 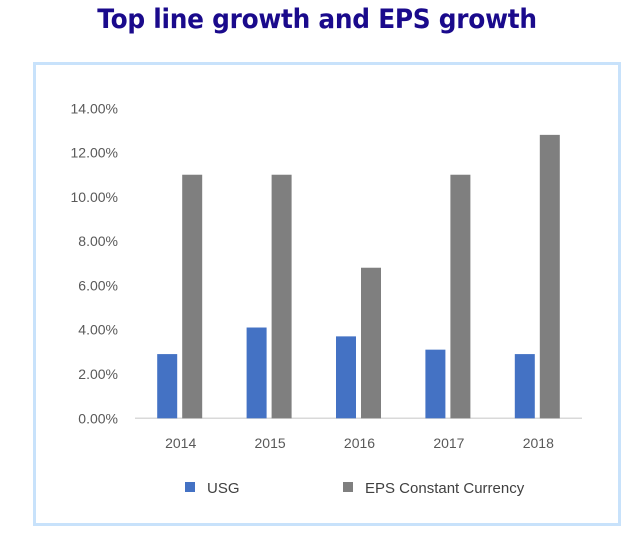 What do you see at coordinates (346, 377) in the screenshot?
I see `bar-usg-2016` at bounding box center [346, 377].